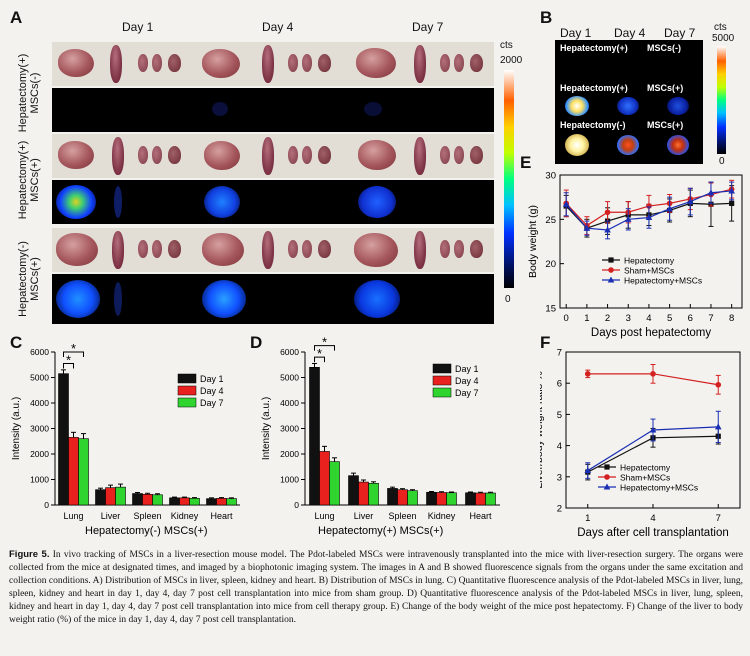 The width and height of the screenshot is (750, 656). Describe the element at coordinates (546, 17) in the screenshot. I see `panel-b-label: B` at that location.